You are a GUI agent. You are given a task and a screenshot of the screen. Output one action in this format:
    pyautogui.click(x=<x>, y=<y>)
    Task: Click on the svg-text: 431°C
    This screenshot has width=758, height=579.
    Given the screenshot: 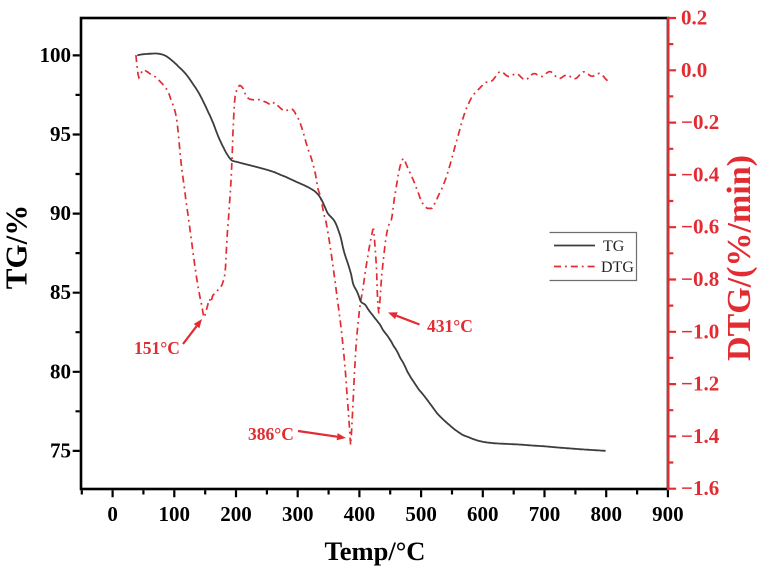 What is the action you would take?
    pyautogui.click(x=450, y=326)
    